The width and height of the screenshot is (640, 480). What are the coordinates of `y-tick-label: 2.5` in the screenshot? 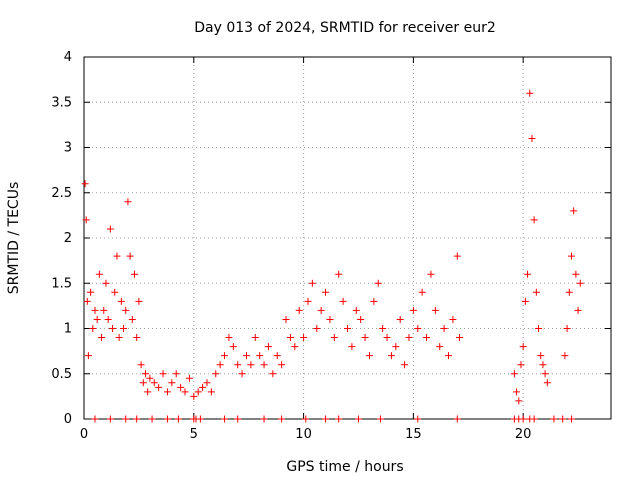 It's located at (61, 193).